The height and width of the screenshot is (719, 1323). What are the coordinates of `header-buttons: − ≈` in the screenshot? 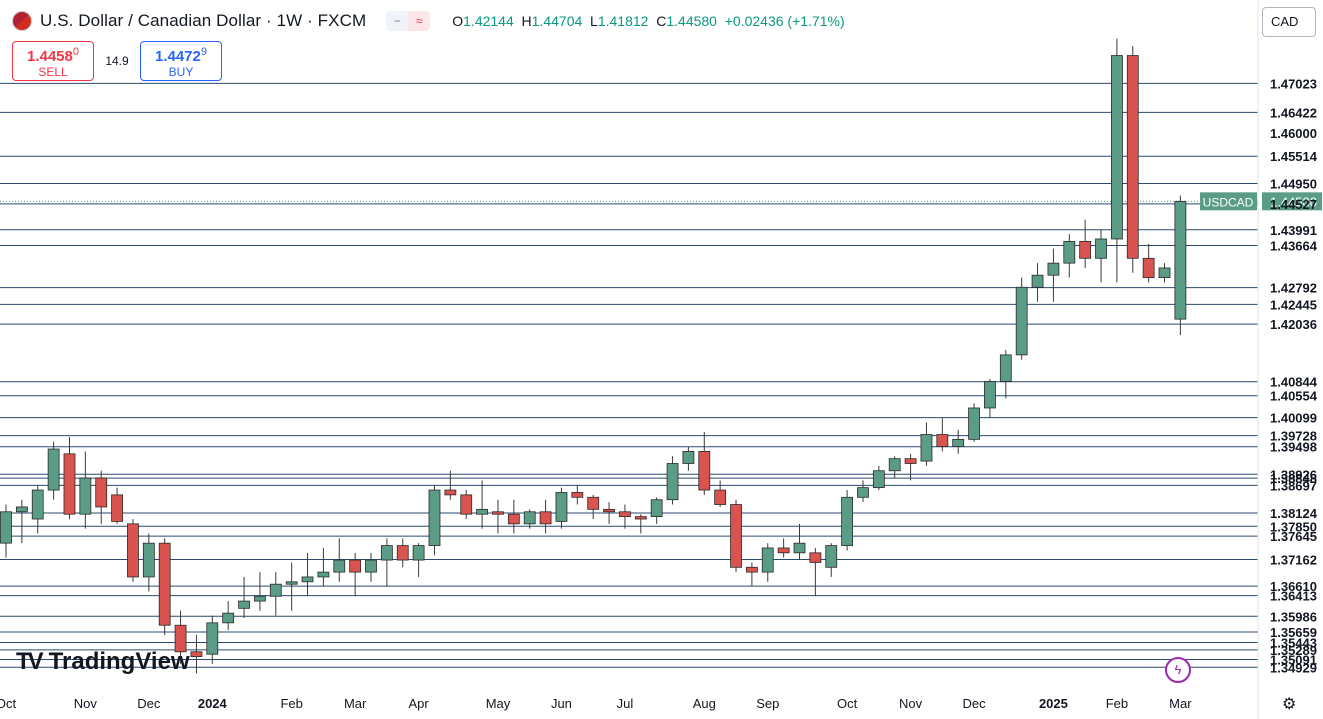 It's located at (408, 21).